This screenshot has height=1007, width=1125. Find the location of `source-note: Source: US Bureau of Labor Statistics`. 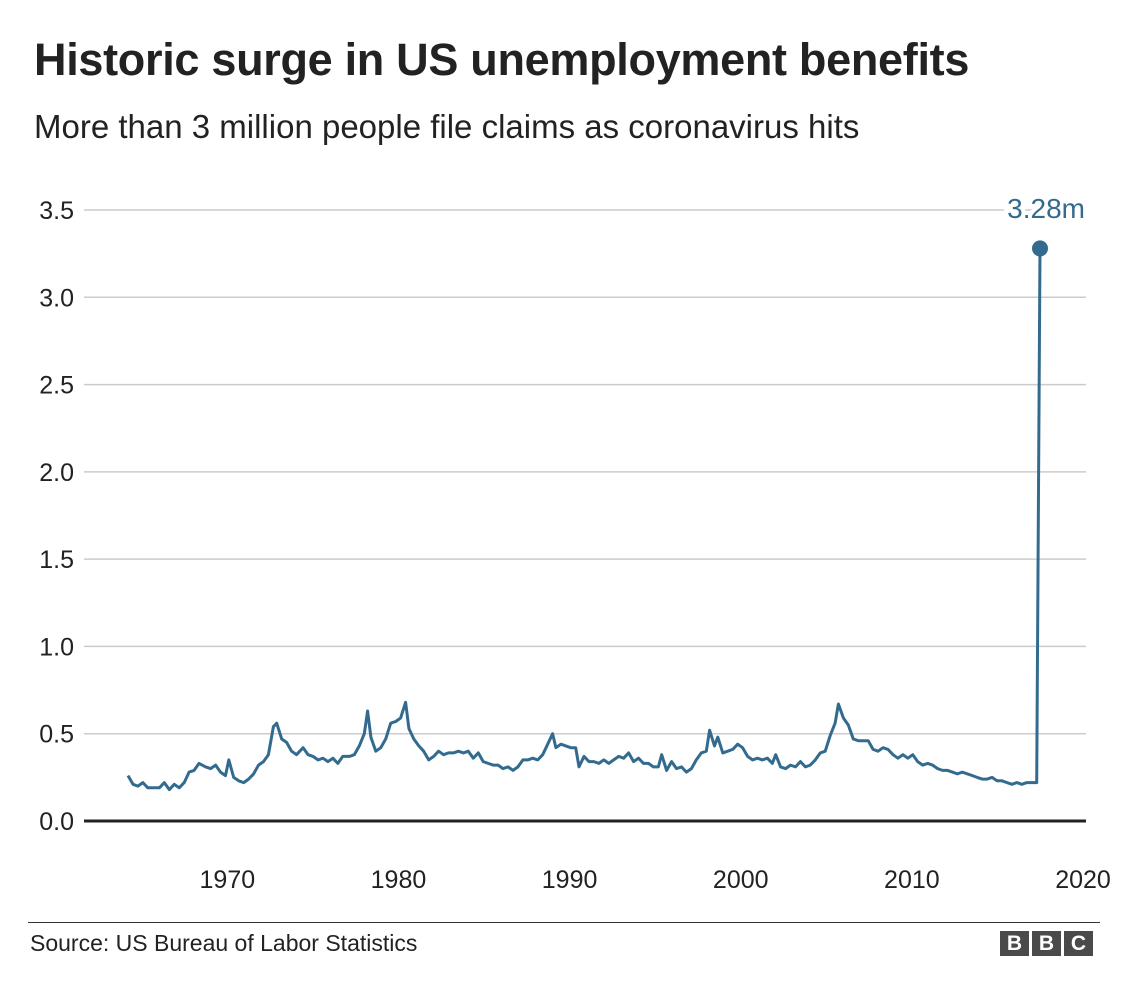

source-note: Source: US Bureau of Labor Statistics is located at coordinates (224, 943).